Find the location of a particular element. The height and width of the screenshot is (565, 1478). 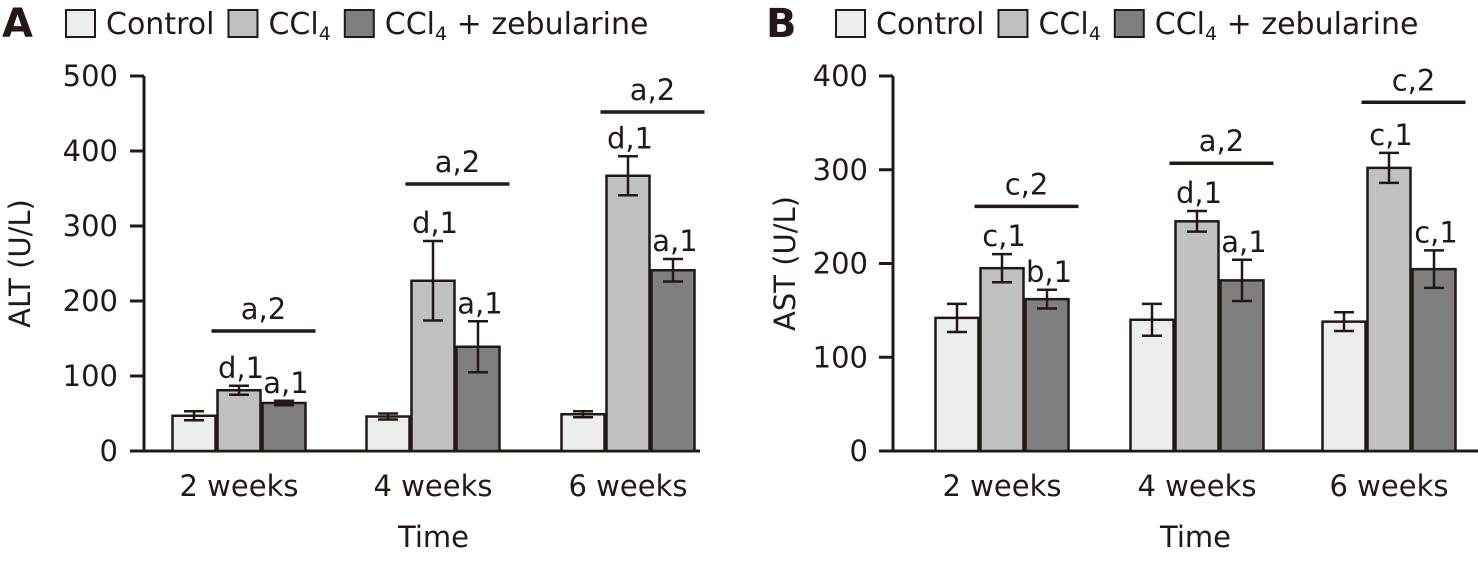

y-axis-title: AST (U/L) is located at coordinates (785, 263).